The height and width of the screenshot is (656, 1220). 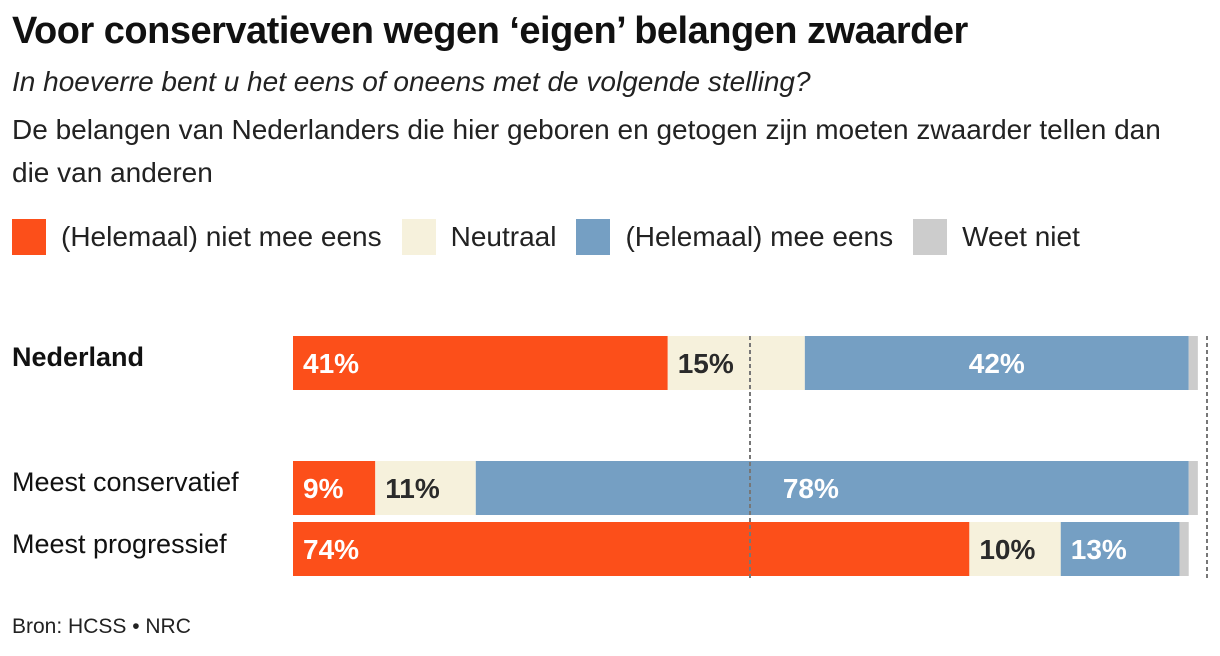 What do you see at coordinates (119, 544) in the screenshot?
I see `row-label-meest-progressief: Meest progressief` at bounding box center [119, 544].